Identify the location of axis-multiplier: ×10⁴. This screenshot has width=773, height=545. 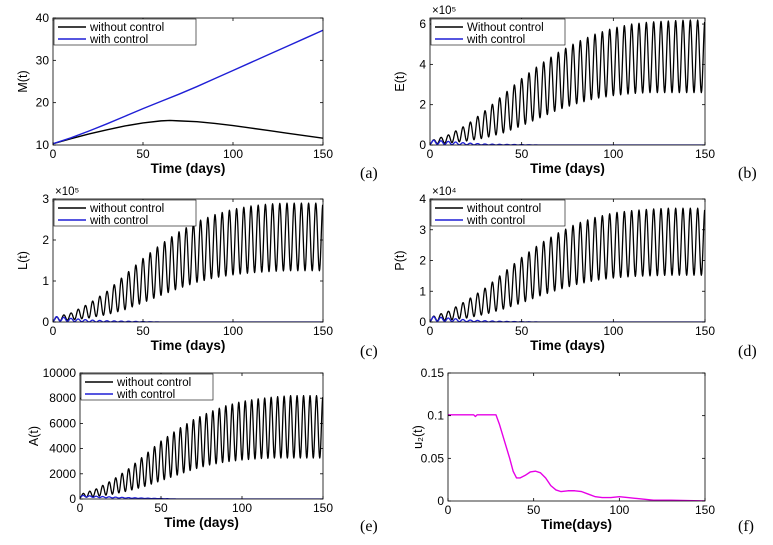
(444, 192).